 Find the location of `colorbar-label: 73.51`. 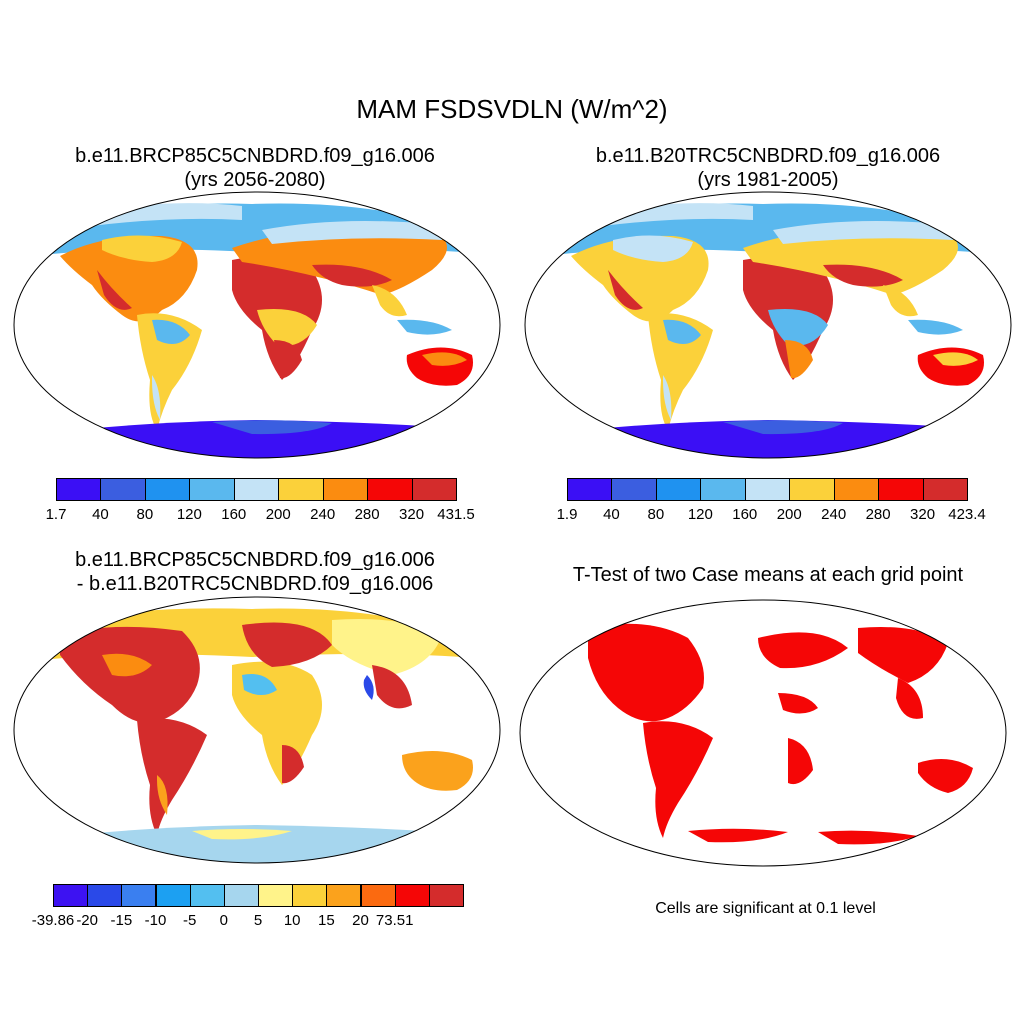

colorbar-label: 73.51 is located at coordinates (394, 920).